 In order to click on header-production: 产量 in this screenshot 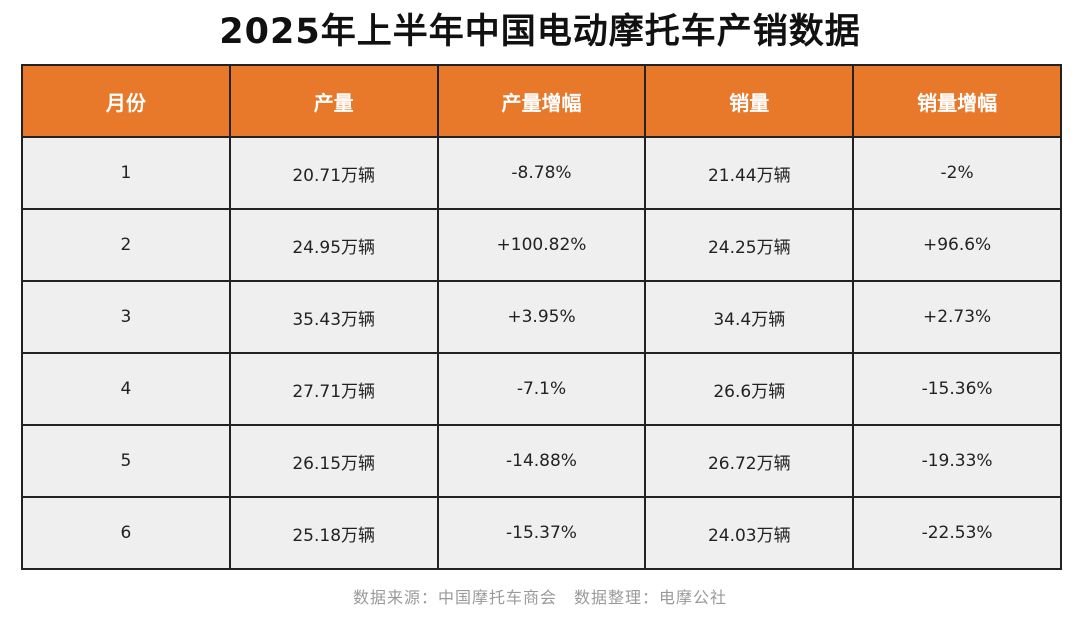, I will do `click(333, 101)`.